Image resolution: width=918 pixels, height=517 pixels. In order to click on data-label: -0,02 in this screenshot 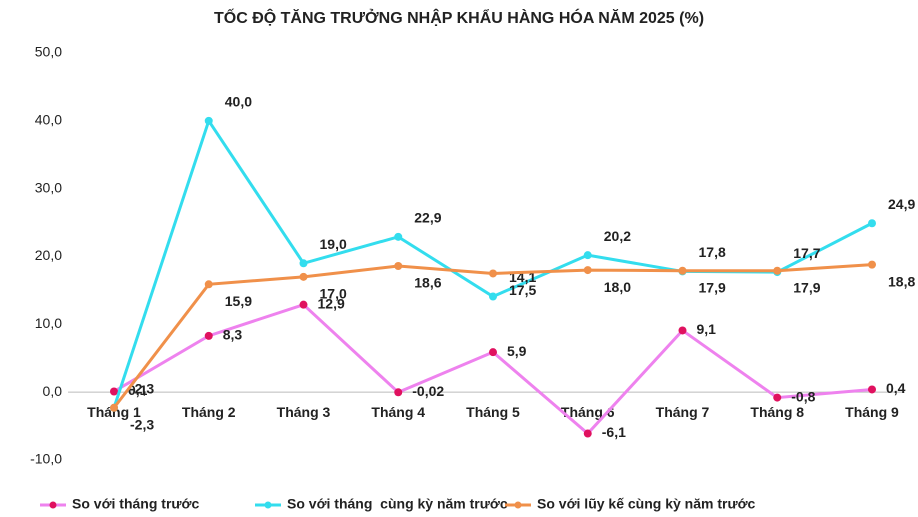, I will do `click(428, 391)`.